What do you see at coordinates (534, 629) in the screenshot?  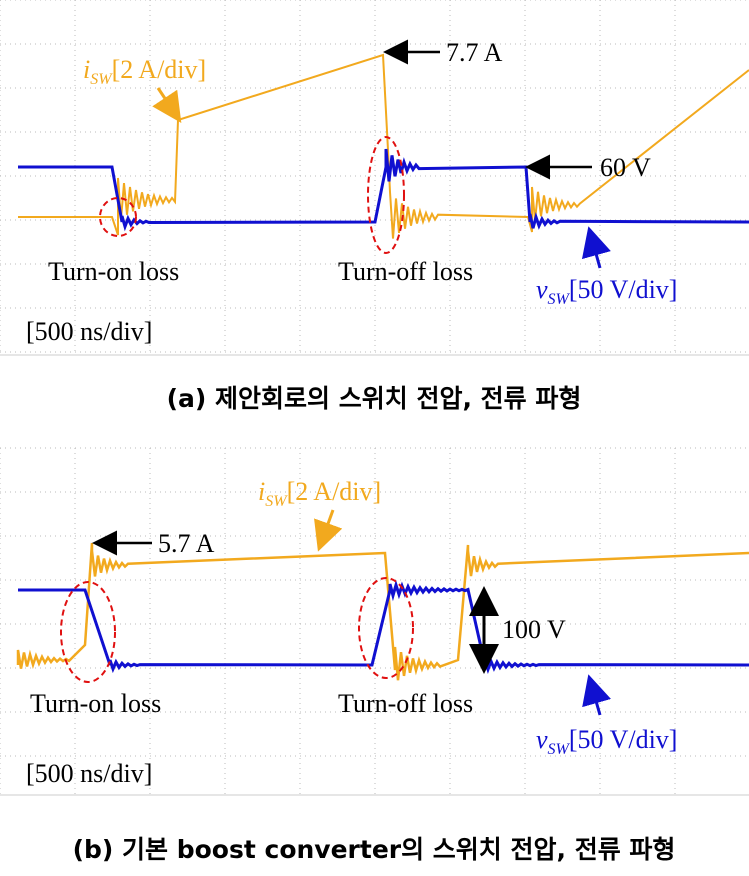 I see `voltage-level: 100 V` at bounding box center [534, 629].